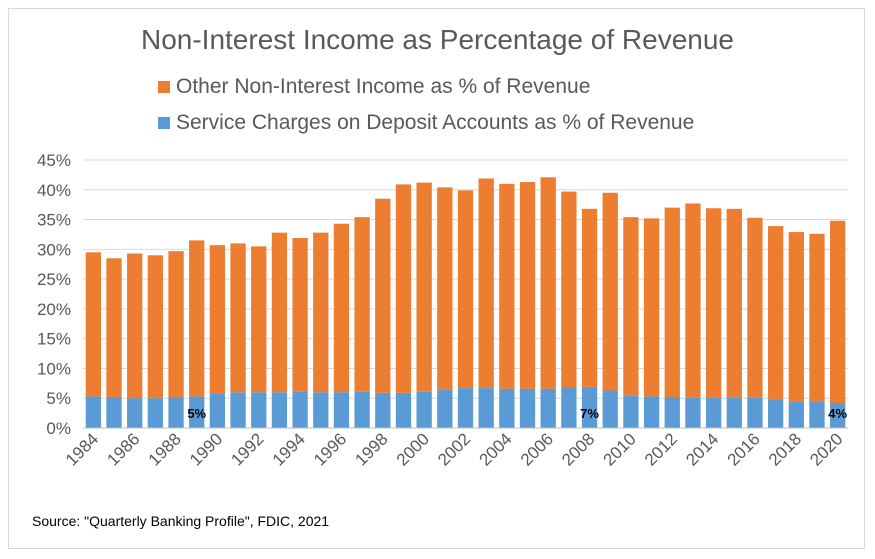  I want to click on bar-service-charges-1998, so click(383, 410).